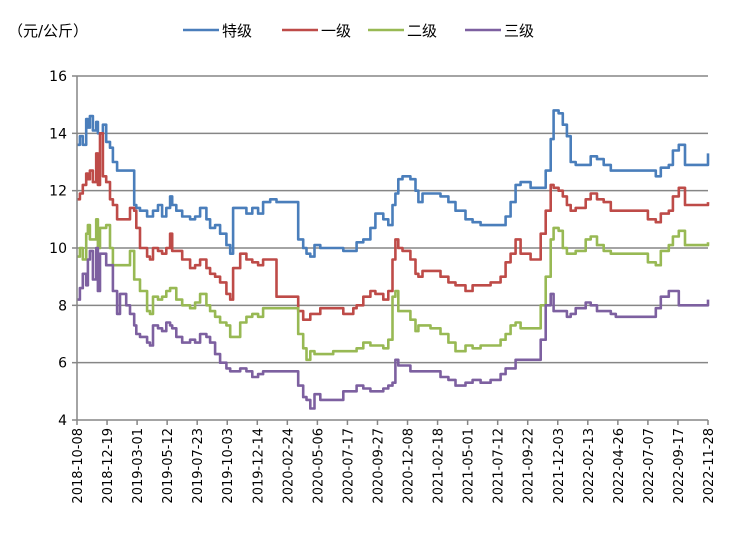 Image resolution: width=730 pixels, height=551 pixels. Describe the element at coordinates (58, 77) in the screenshot. I see `y-tick-label: 16` at that location.